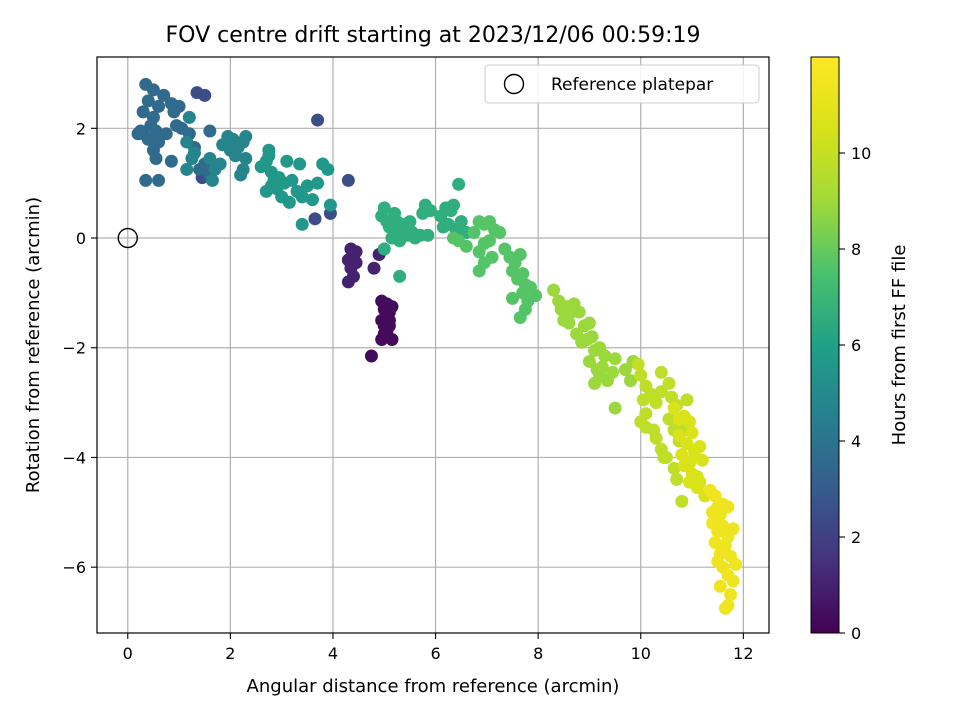 Image resolution: width=960 pixels, height=720 pixels. Describe the element at coordinates (435, 653) in the screenshot. I see `x-tick-label: 6` at that location.